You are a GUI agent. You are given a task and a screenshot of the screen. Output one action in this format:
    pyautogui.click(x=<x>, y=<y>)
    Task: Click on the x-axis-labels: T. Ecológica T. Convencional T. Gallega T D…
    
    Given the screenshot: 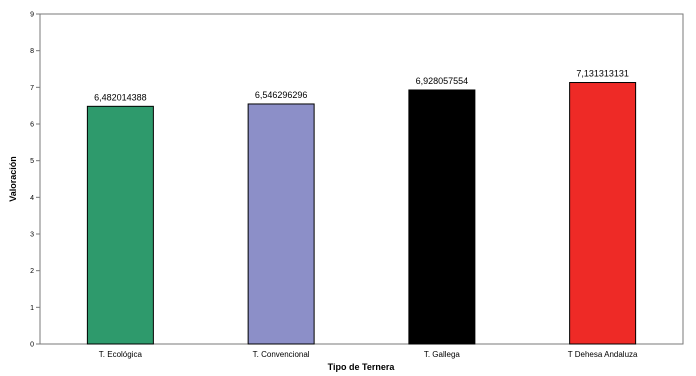 What is the action you would take?
    pyautogui.click(x=368, y=354)
    